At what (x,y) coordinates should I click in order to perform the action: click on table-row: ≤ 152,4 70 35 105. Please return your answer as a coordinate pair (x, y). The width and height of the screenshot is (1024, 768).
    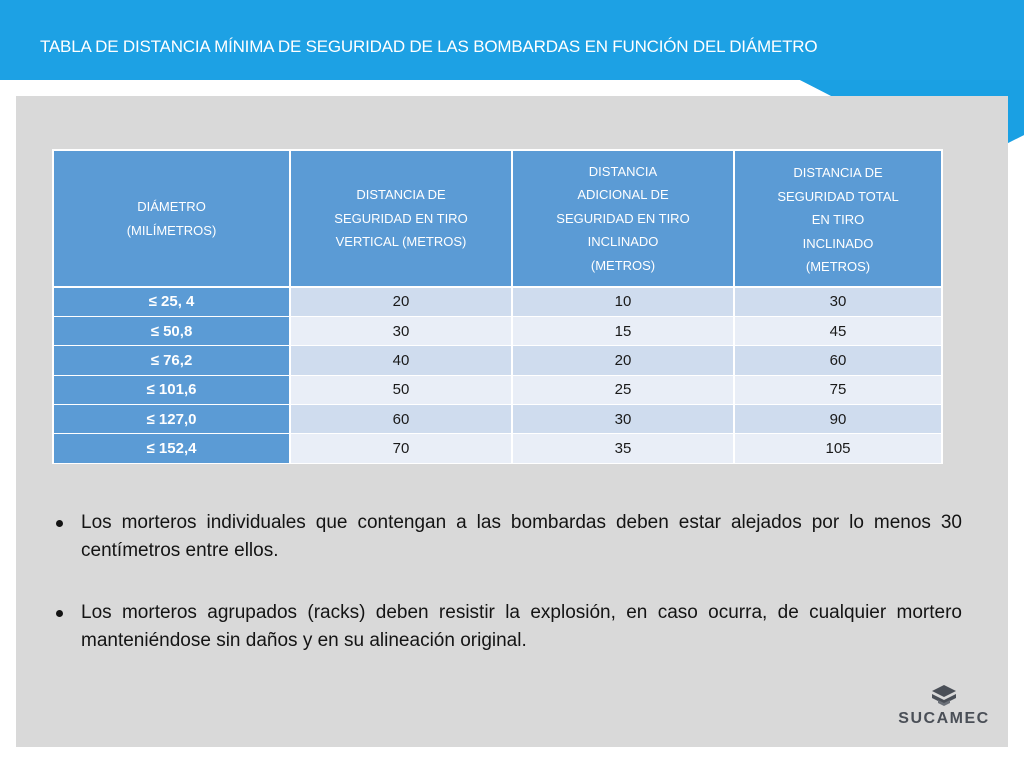
    Looking at the image, I should click on (497, 448).